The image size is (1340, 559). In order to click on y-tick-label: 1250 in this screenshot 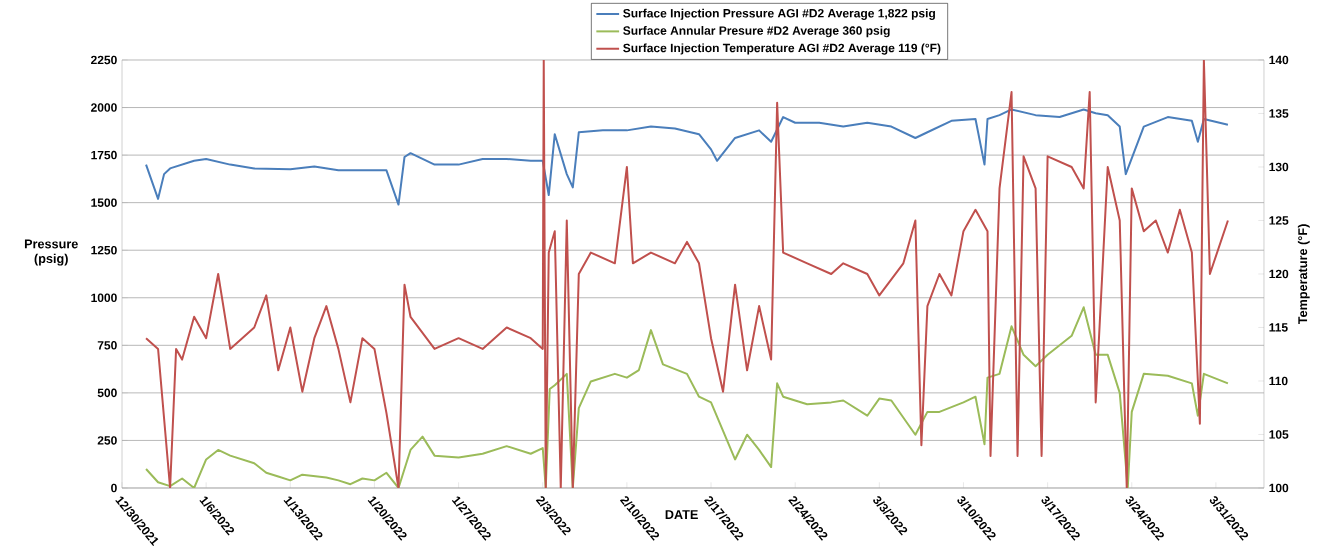, I will do `click(104, 250)`.